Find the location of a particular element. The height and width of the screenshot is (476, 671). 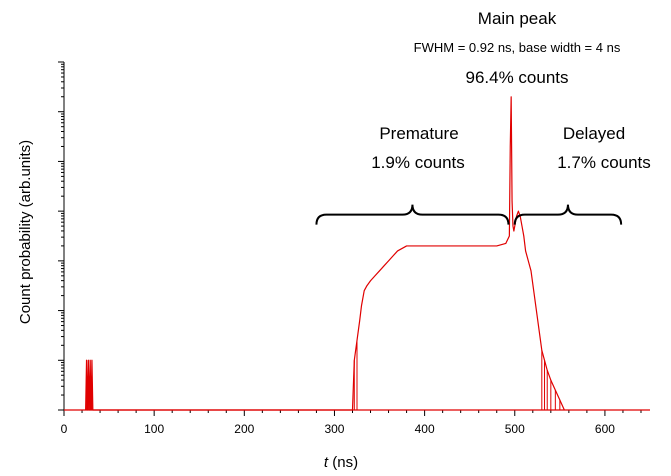

x-axis-label: t (ns) is located at coordinates (341, 462).